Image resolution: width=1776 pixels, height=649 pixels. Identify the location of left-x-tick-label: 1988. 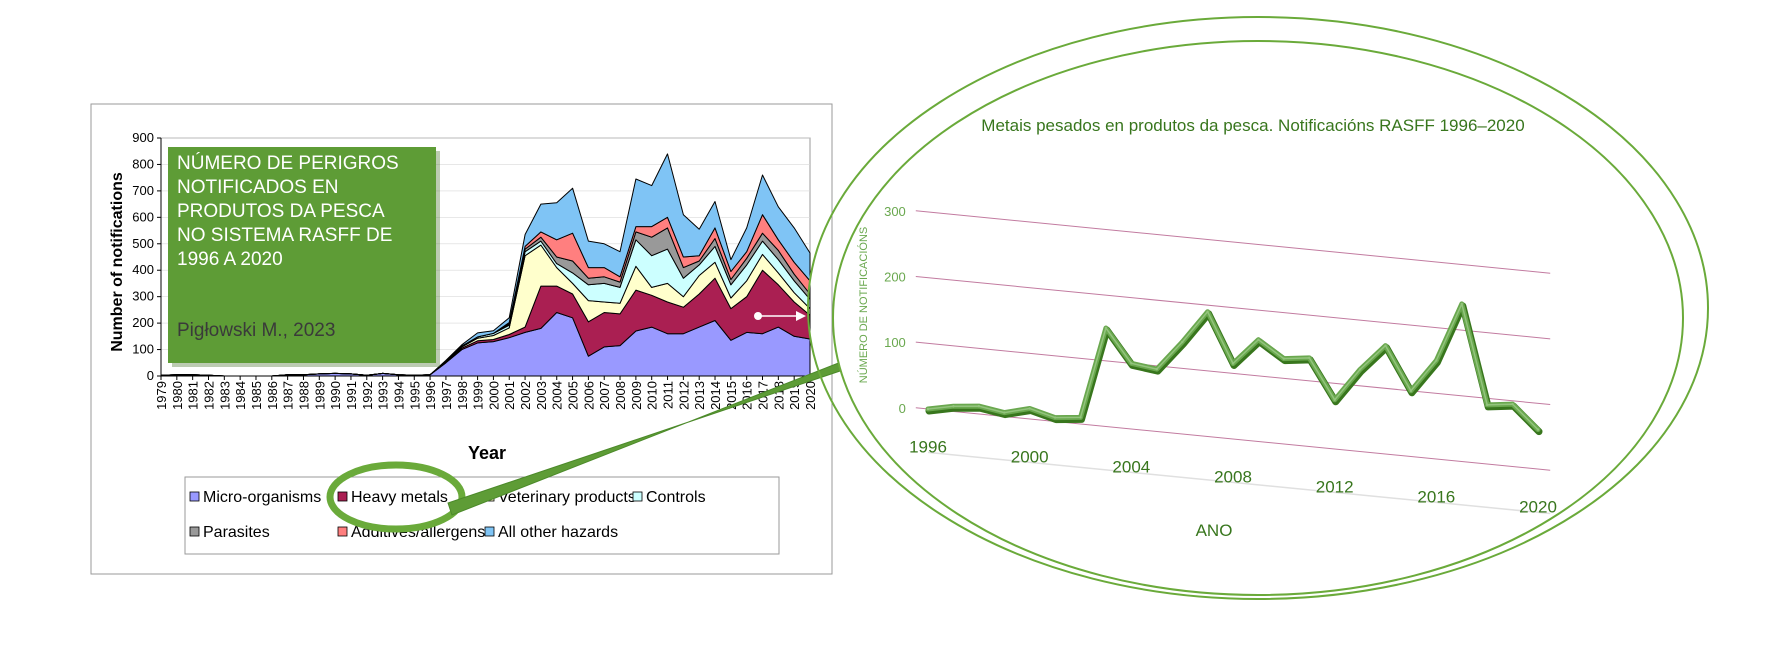
(304, 395).